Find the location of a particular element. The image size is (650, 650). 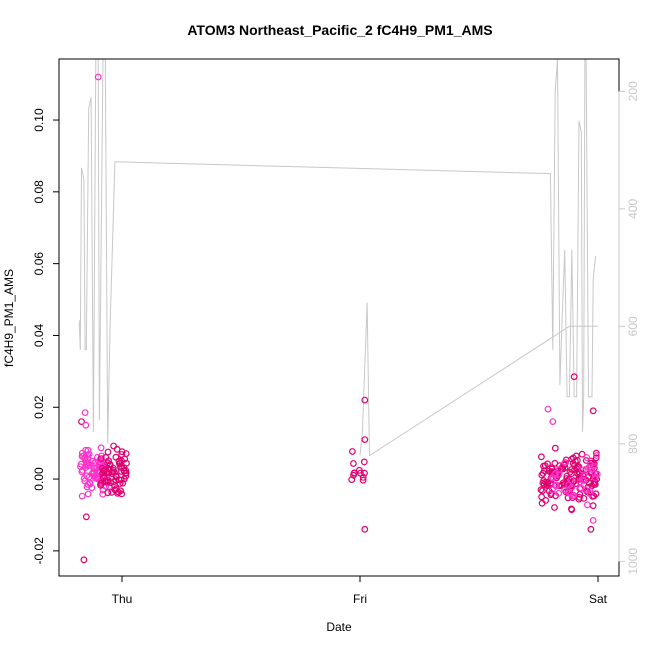

y-tick-label: 0.10 is located at coordinates (39, 120).